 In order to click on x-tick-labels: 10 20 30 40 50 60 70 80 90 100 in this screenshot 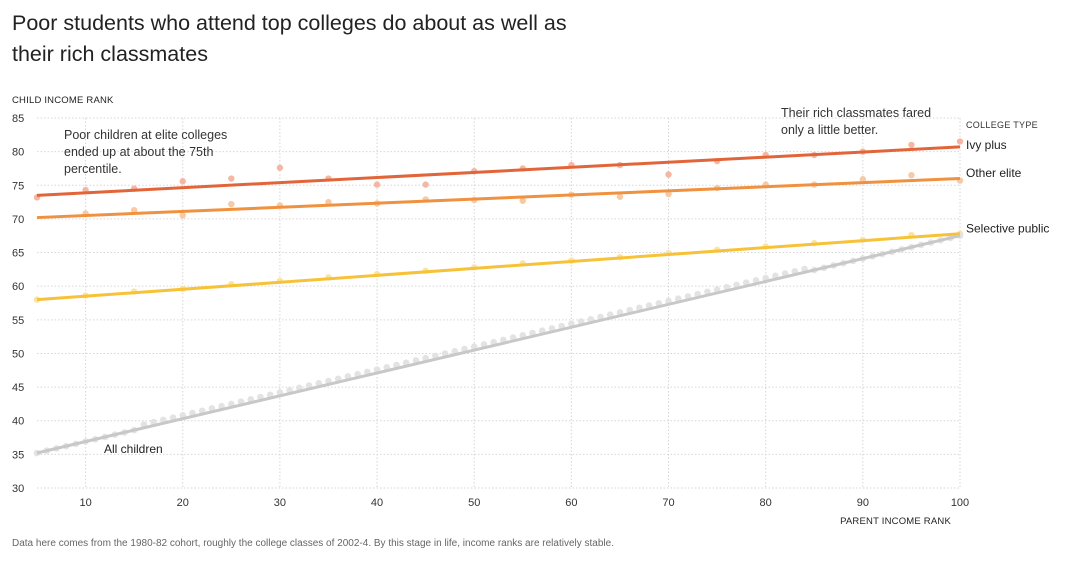, I will do `click(524, 503)`.